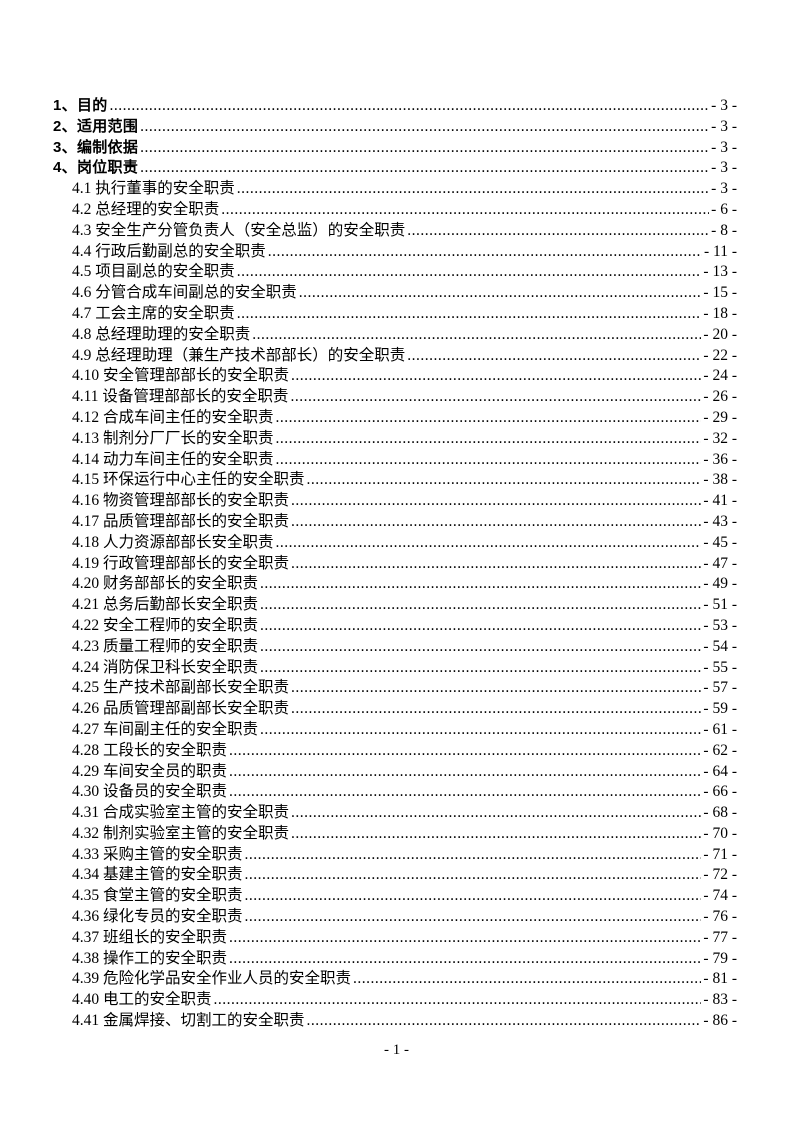 Image resolution: width=793 pixels, height=1122 pixels. Describe the element at coordinates (396, 1050) in the screenshot. I see `page-footer: - 1 -` at that location.